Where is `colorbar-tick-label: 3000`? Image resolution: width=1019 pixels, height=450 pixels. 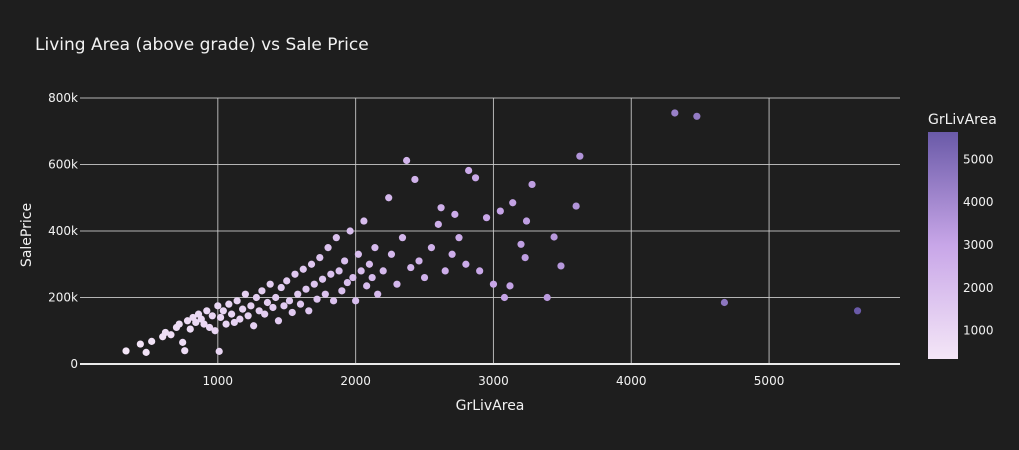
colorbar-tick-label: 3000 is located at coordinates (978, 245).